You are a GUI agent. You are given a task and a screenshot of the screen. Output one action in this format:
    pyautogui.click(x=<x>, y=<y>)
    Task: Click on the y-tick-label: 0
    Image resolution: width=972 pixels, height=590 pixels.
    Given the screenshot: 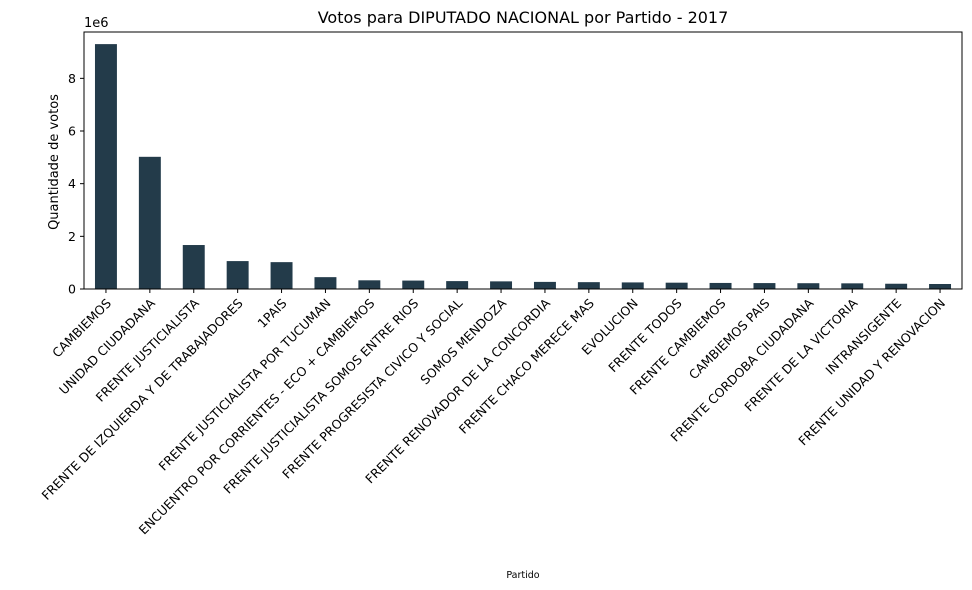 What is the action you would take?
    pyautogui.click(x=72, y=289)
    